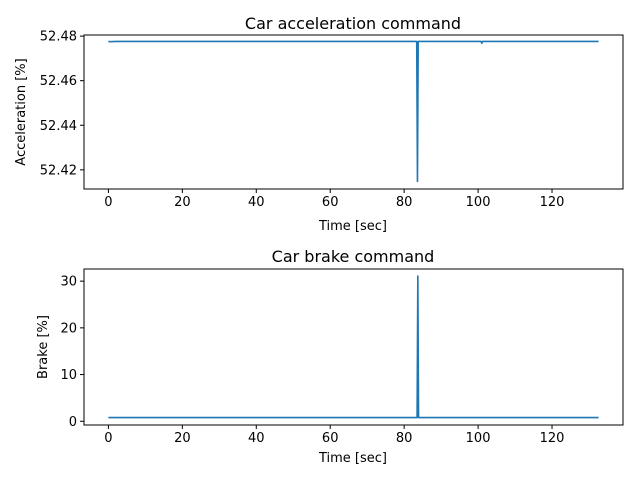 The image size is (640, 480). What do you see at coordinates (58, 37) in the screenshot?
I see `y-tick-label: 52.48` at bounding box center [58, 37].